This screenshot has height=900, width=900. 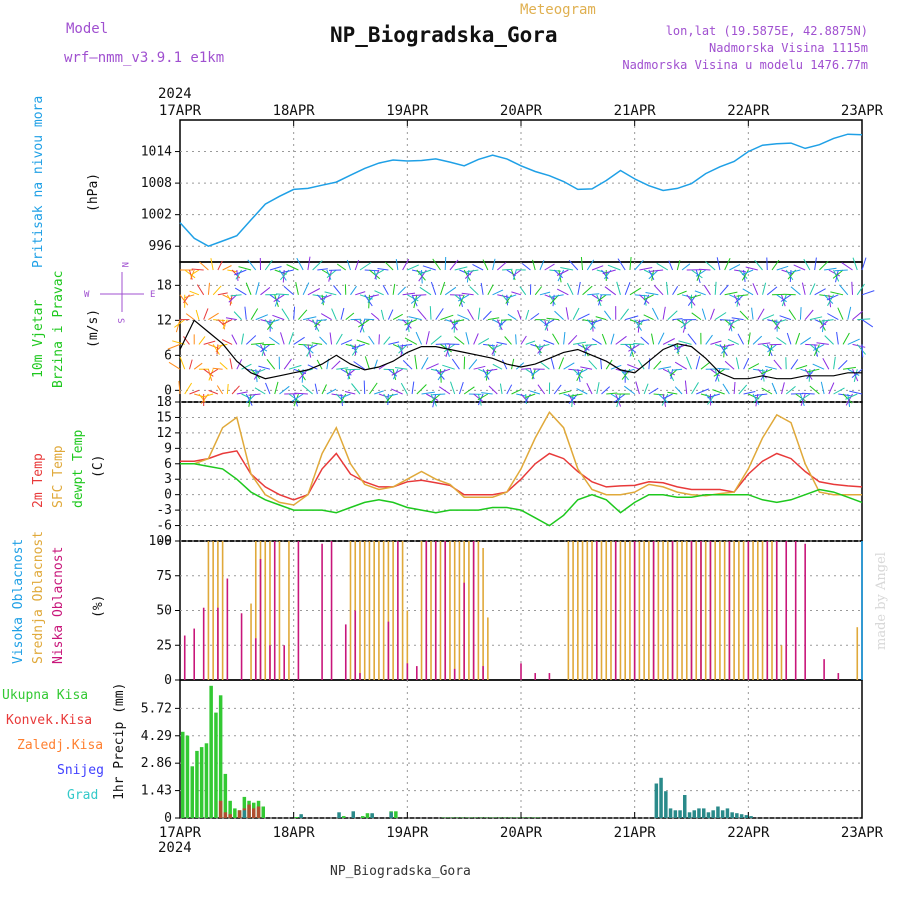 I want to click on clouds-ytick-label: 0, so click(x=168, y=680).